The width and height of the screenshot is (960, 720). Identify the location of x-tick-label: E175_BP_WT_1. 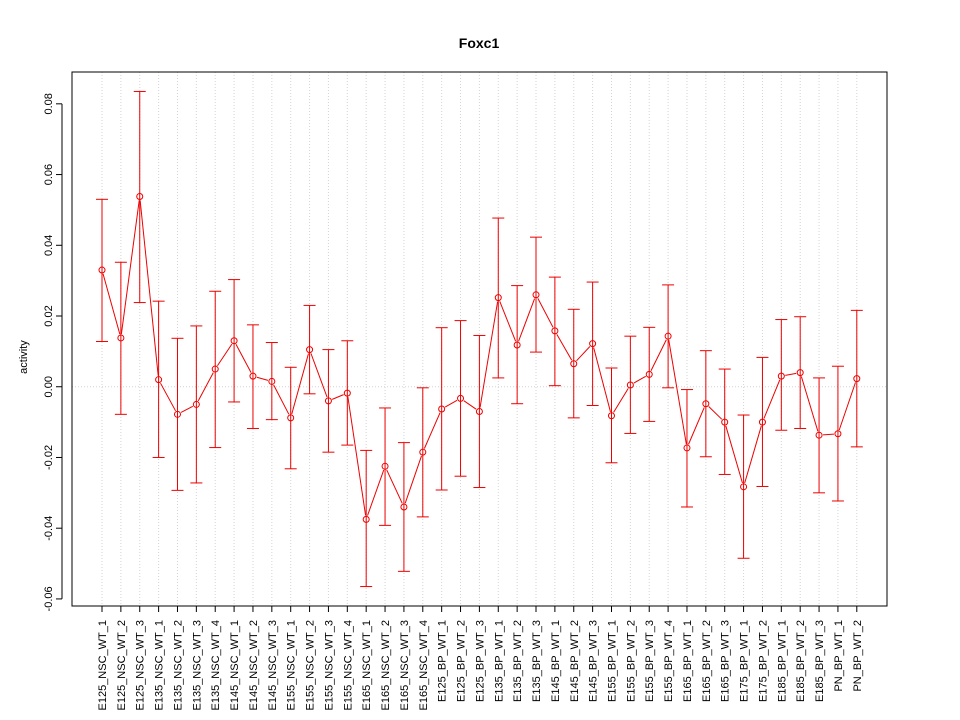
(745, 661).